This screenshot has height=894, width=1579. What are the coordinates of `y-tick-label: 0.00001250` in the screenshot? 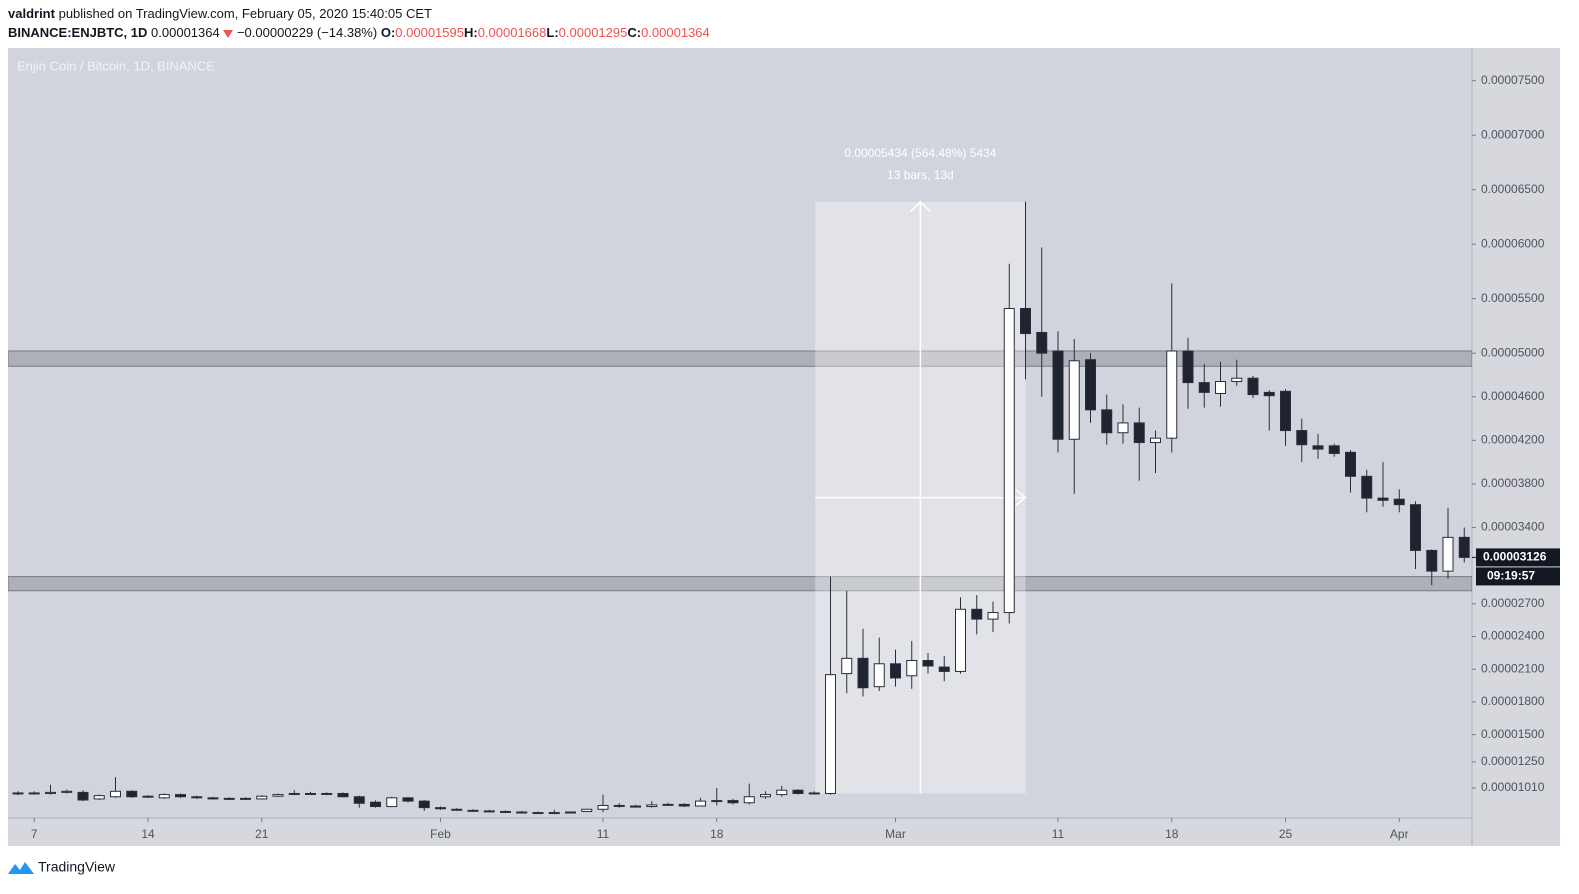 It's located at (1513, 761).